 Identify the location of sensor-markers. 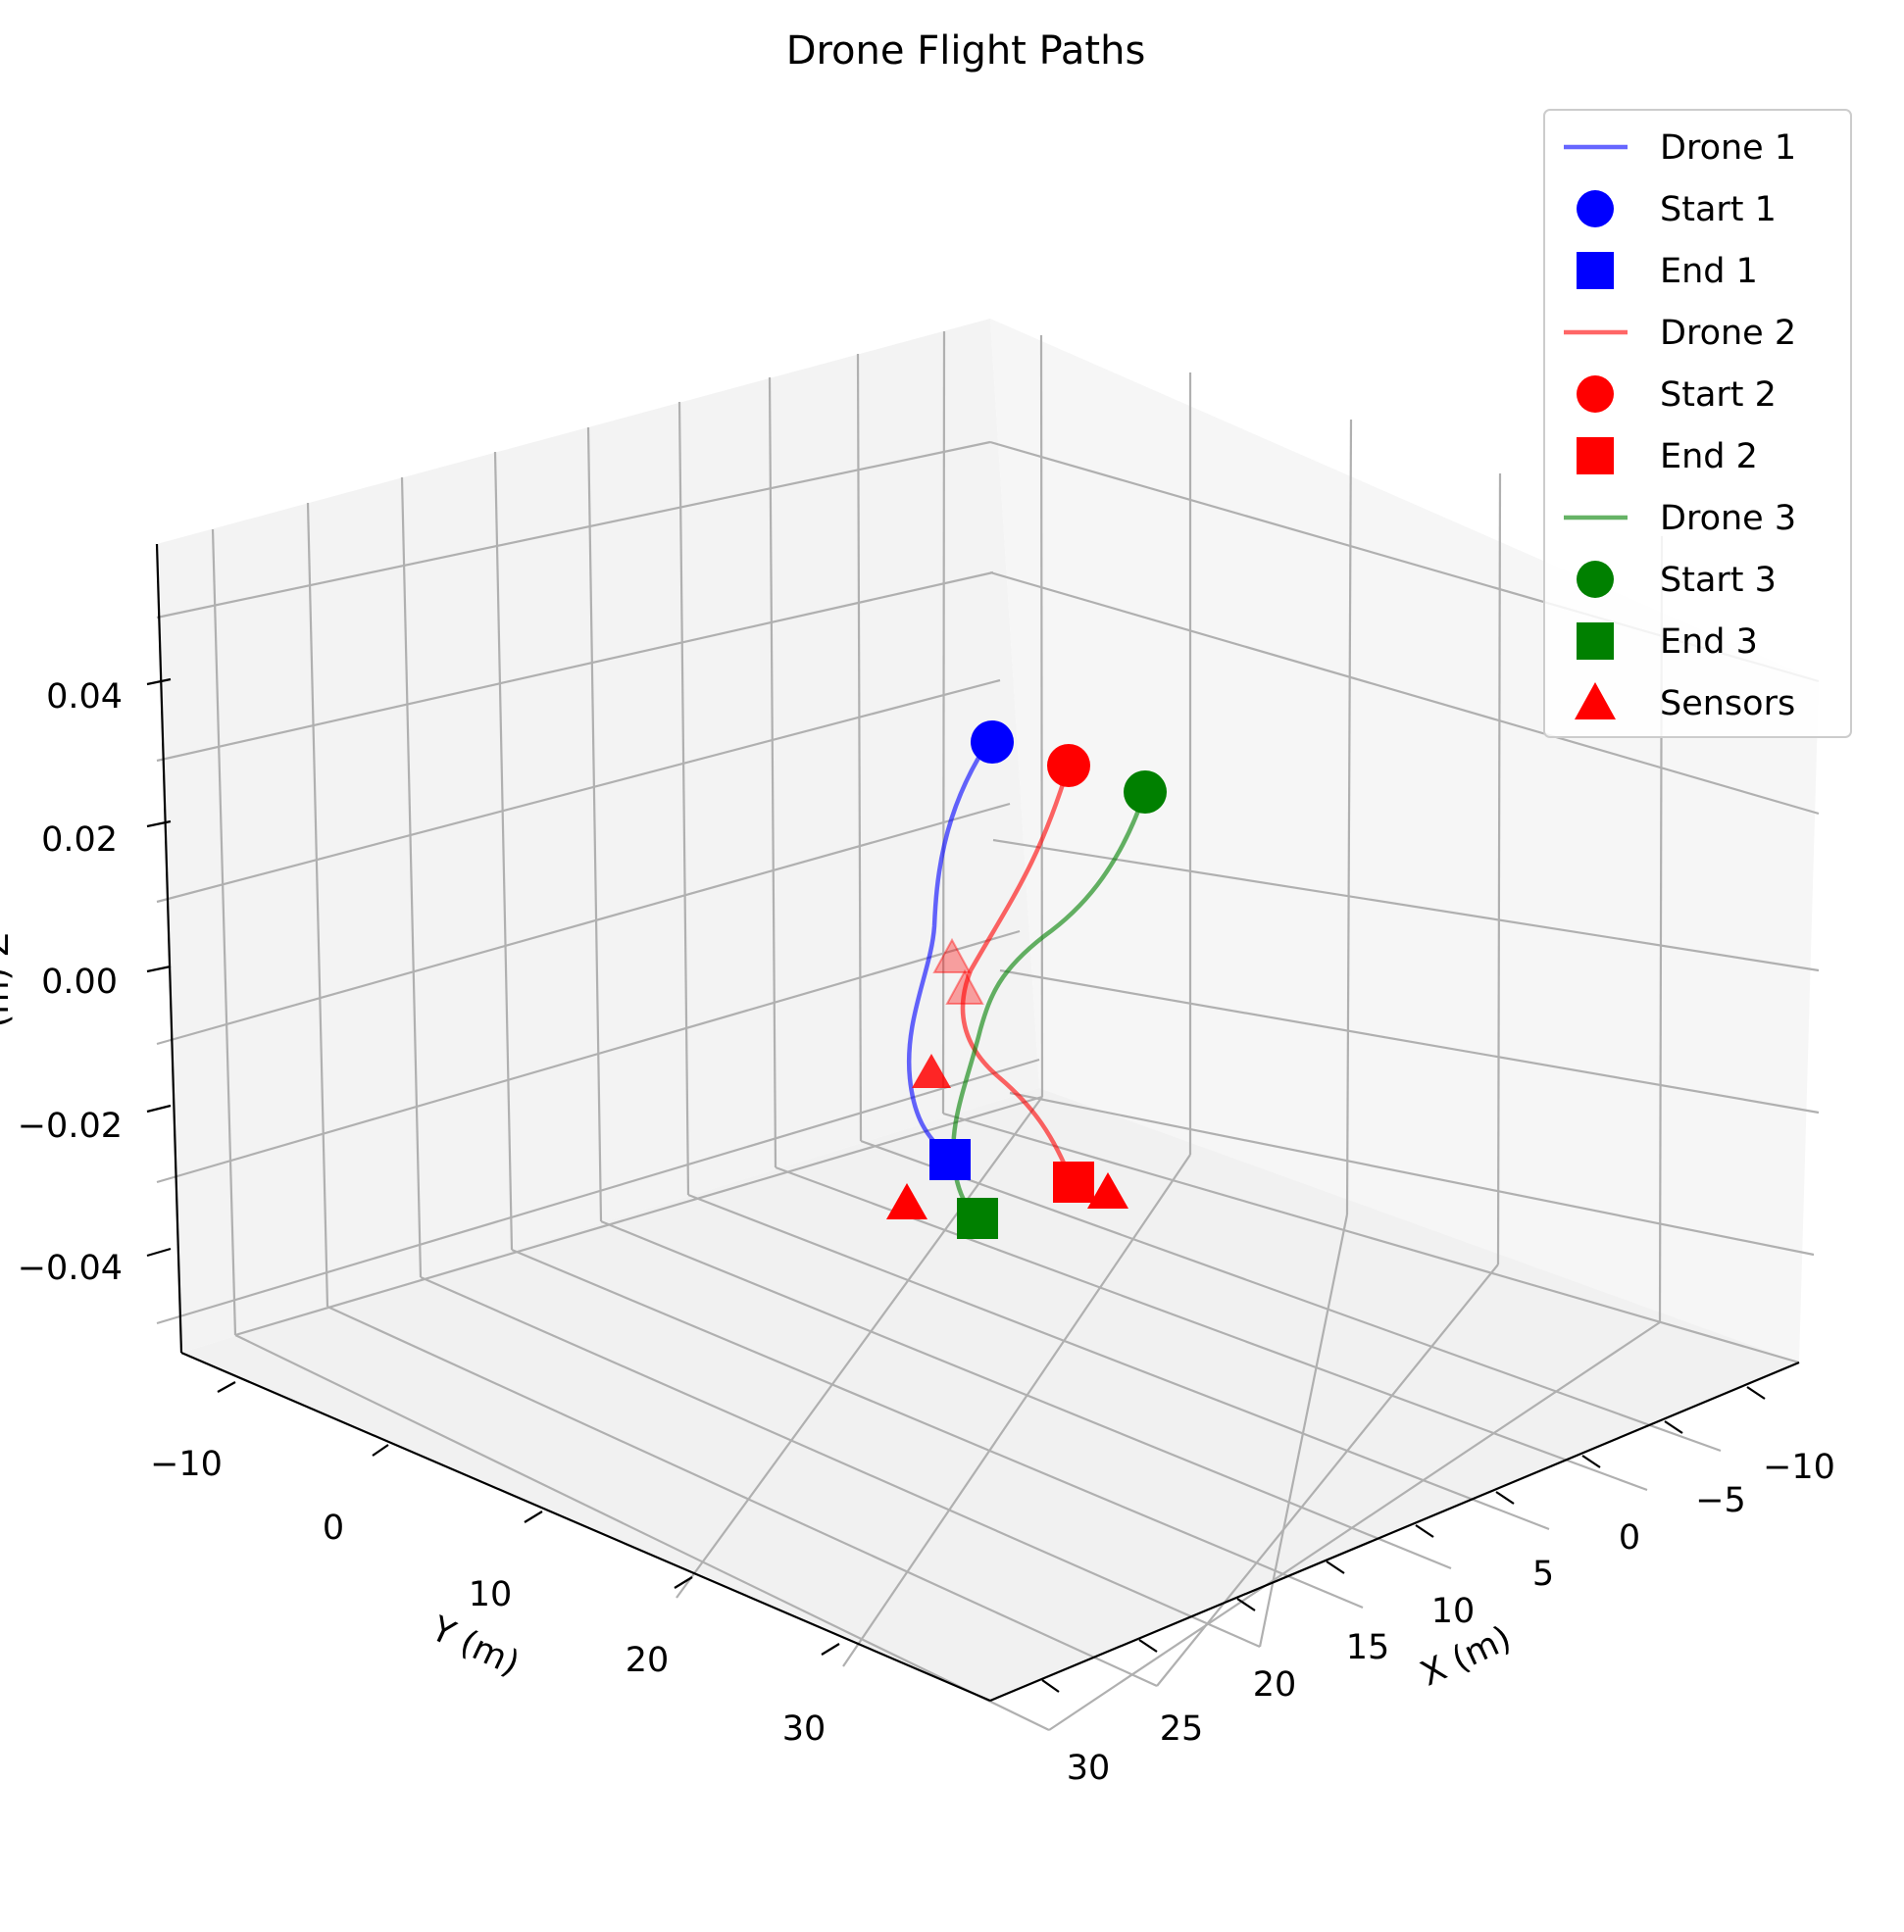
(1007, 1078).